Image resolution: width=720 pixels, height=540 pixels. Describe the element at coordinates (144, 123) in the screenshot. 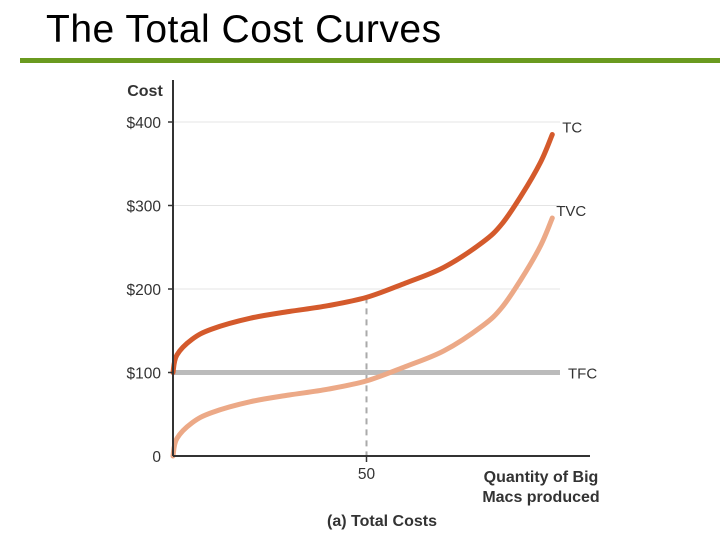

I see `ytick-label-400: $400` at that location.